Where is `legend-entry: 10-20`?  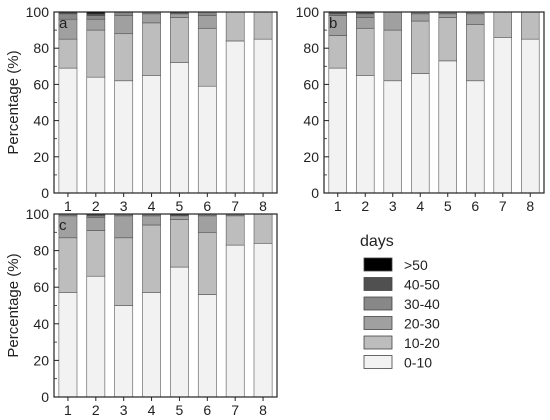
legend-entry: 10-20 is located at coordinates (401, 343).